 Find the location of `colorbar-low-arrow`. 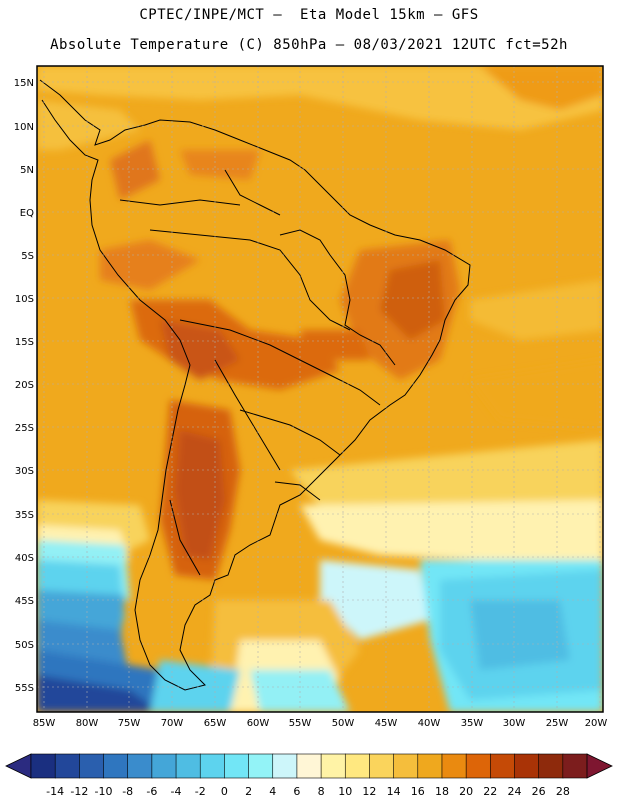

colorbar-low-arrow is located at coordinates (18, 766).